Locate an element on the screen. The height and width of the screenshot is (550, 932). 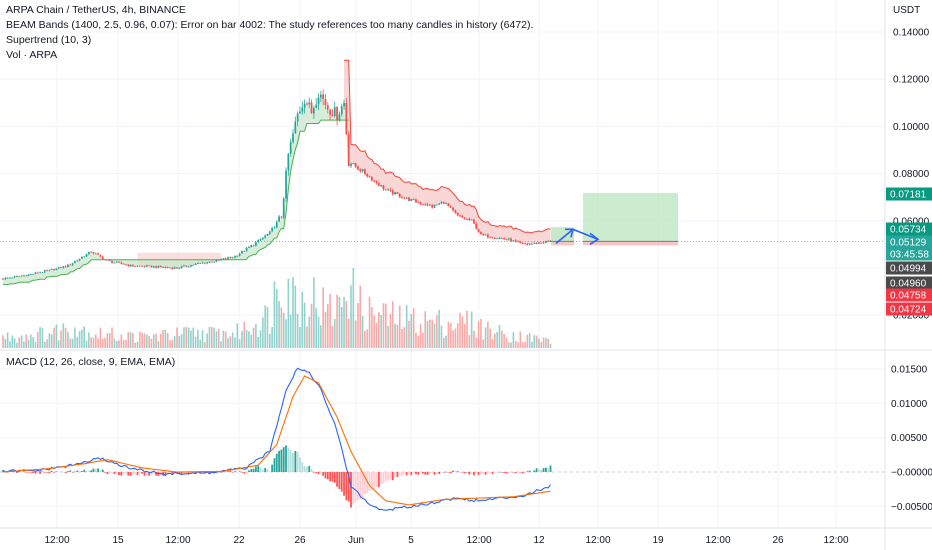
price-tick-label: 0.14000 is located at coordinates (911, 33).